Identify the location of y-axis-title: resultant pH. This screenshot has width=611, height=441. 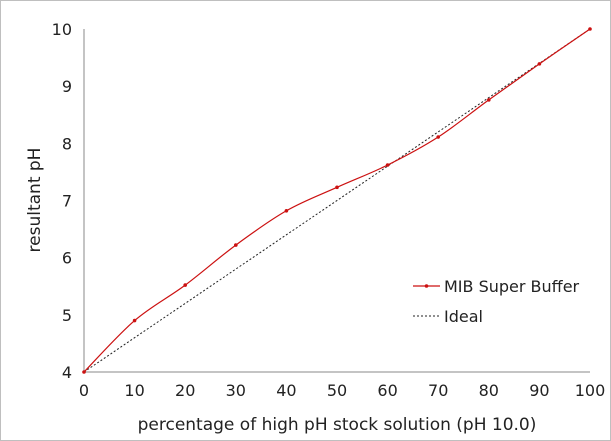
(35, 200).